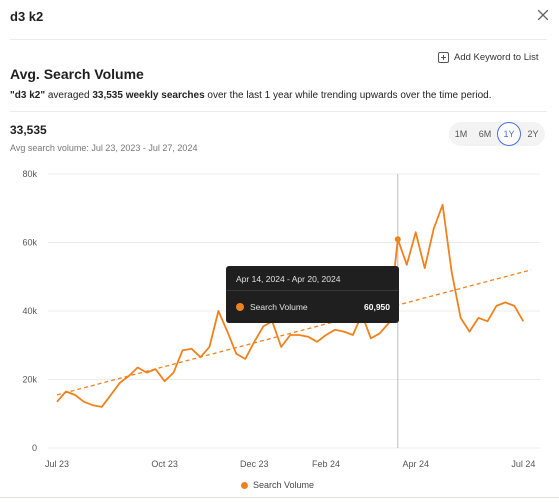 This screenshot has width=559, height=502. I want to click on x-tick-label: Dec 23, so click(254, 464).